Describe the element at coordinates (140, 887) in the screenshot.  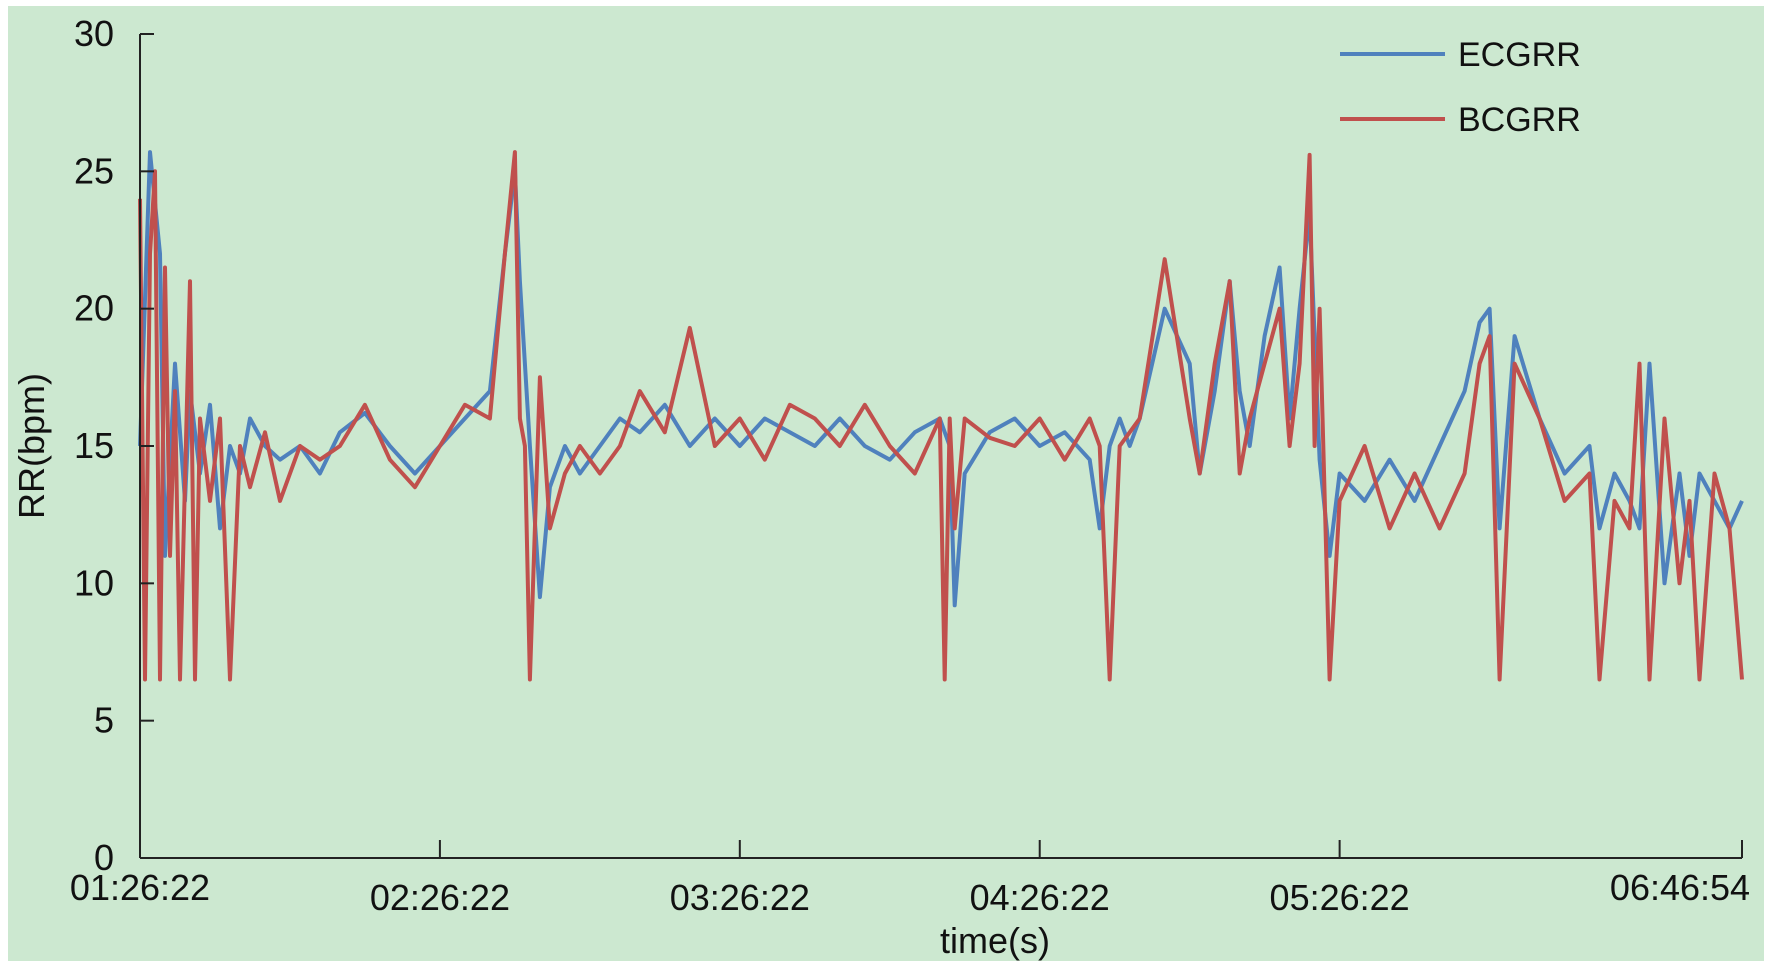
I see `x-tick-label: 01:26:22` at that location.